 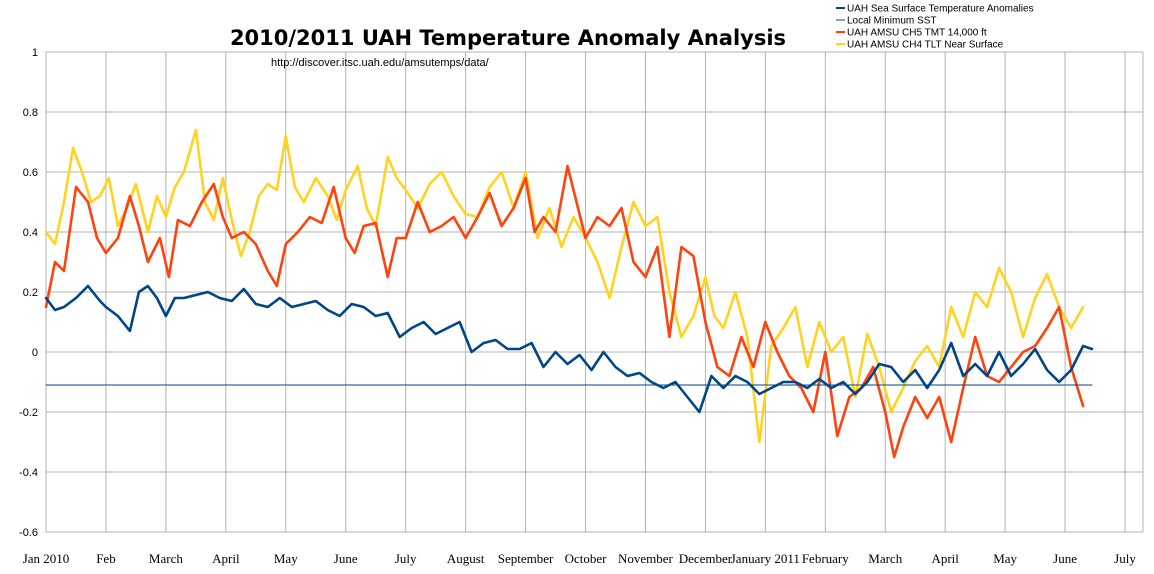 I want to click on y-axis-ticks: 1 0.8 0.6 0.4 0.2 0 -0.2 -0.4 -0.6, so click(x=28, y=293).